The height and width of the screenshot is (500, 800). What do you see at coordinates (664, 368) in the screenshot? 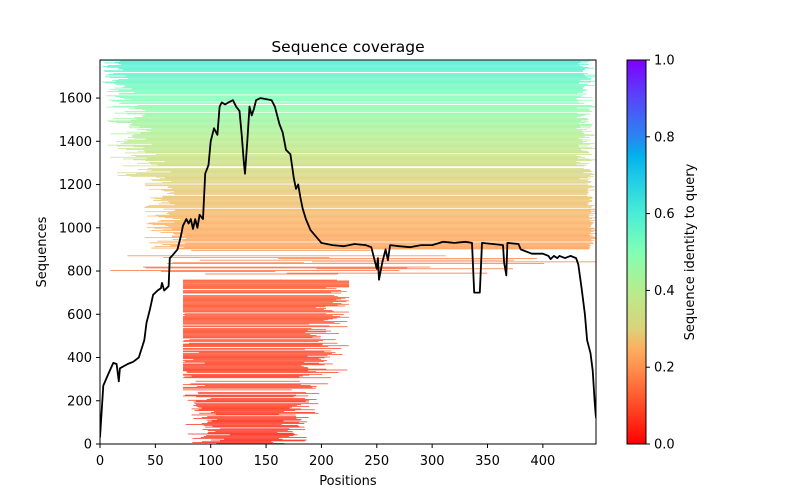
I see `colorbar-tick-label: 0.2` at bounding box center [664, 368].